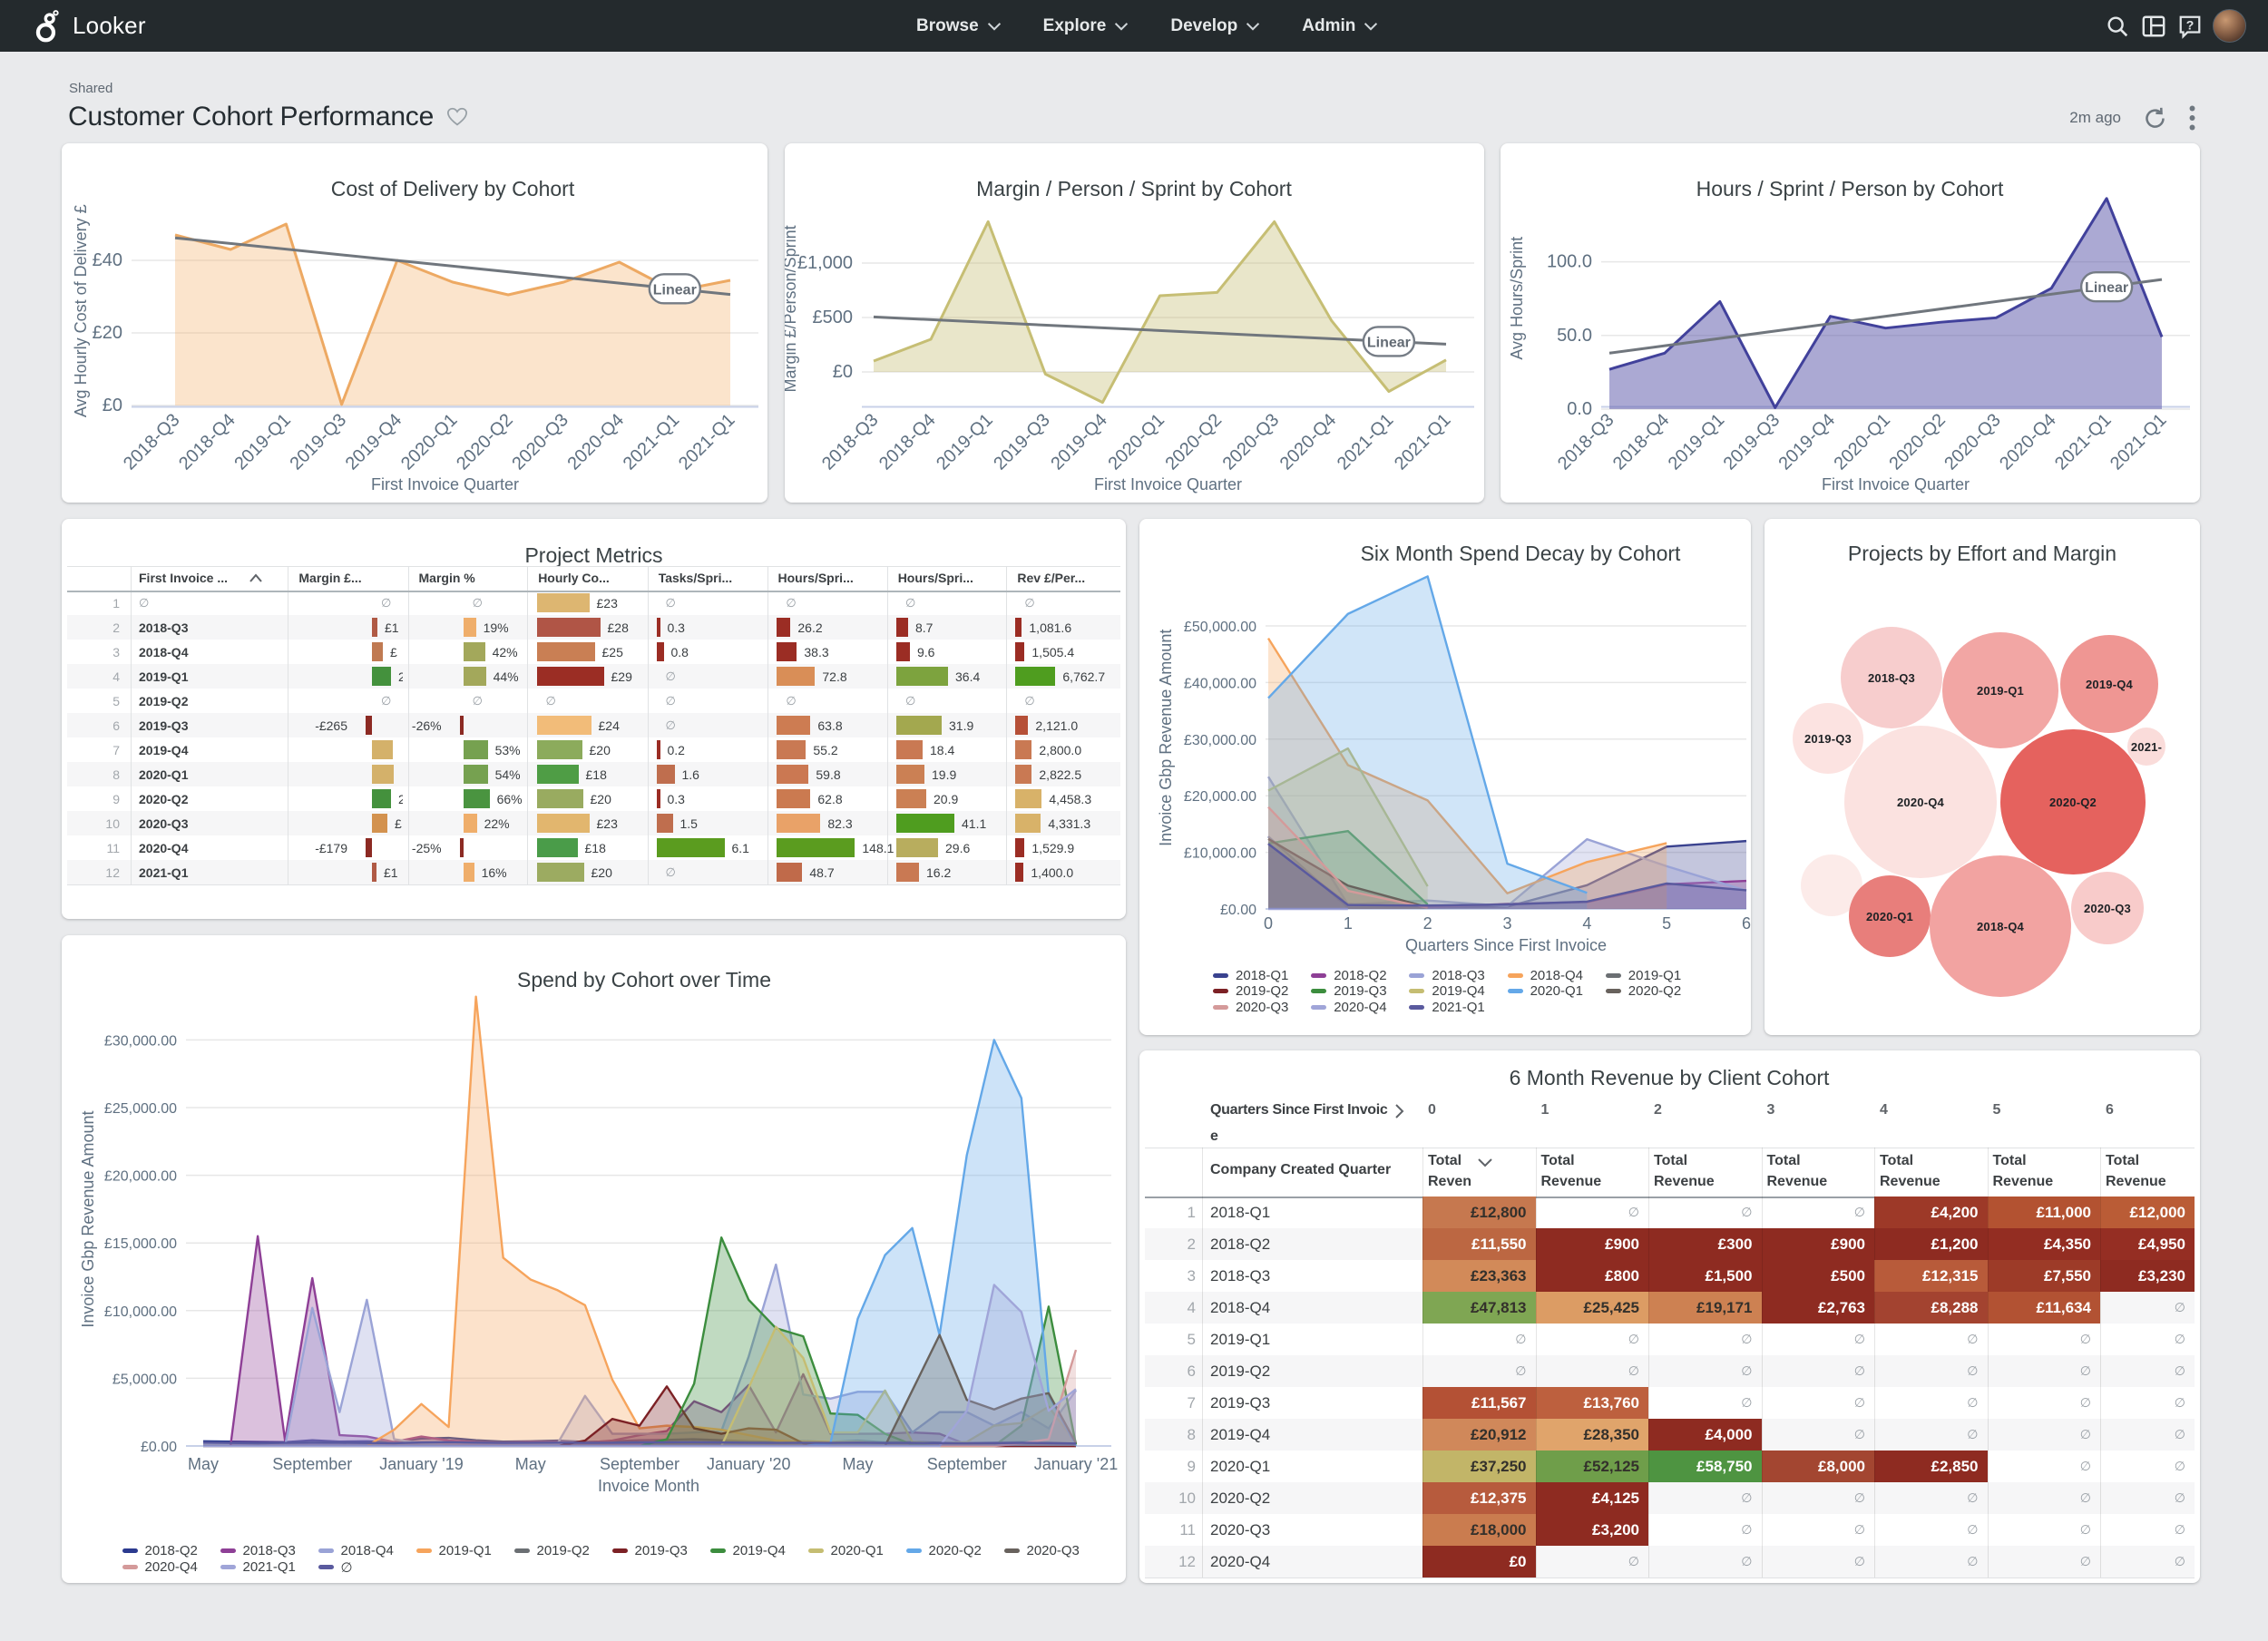 The height and width of the screenshot is (1641, 2268). What do you see at coordinates (1348, 873) in the screenshot?
I see `series-line-2020-Q2` at bounding box center [1348, 873].